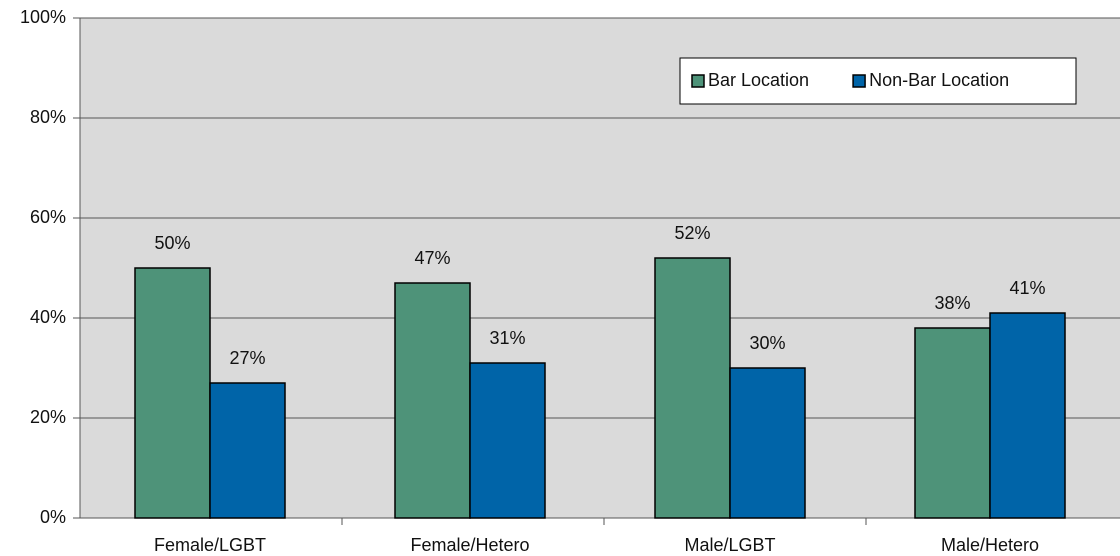 Image resolution: width=1120 pixels, height=556 pixels. Describe the element at coordinates (172, 243) in the screenshot. I see `value-label: 50%` at that location.